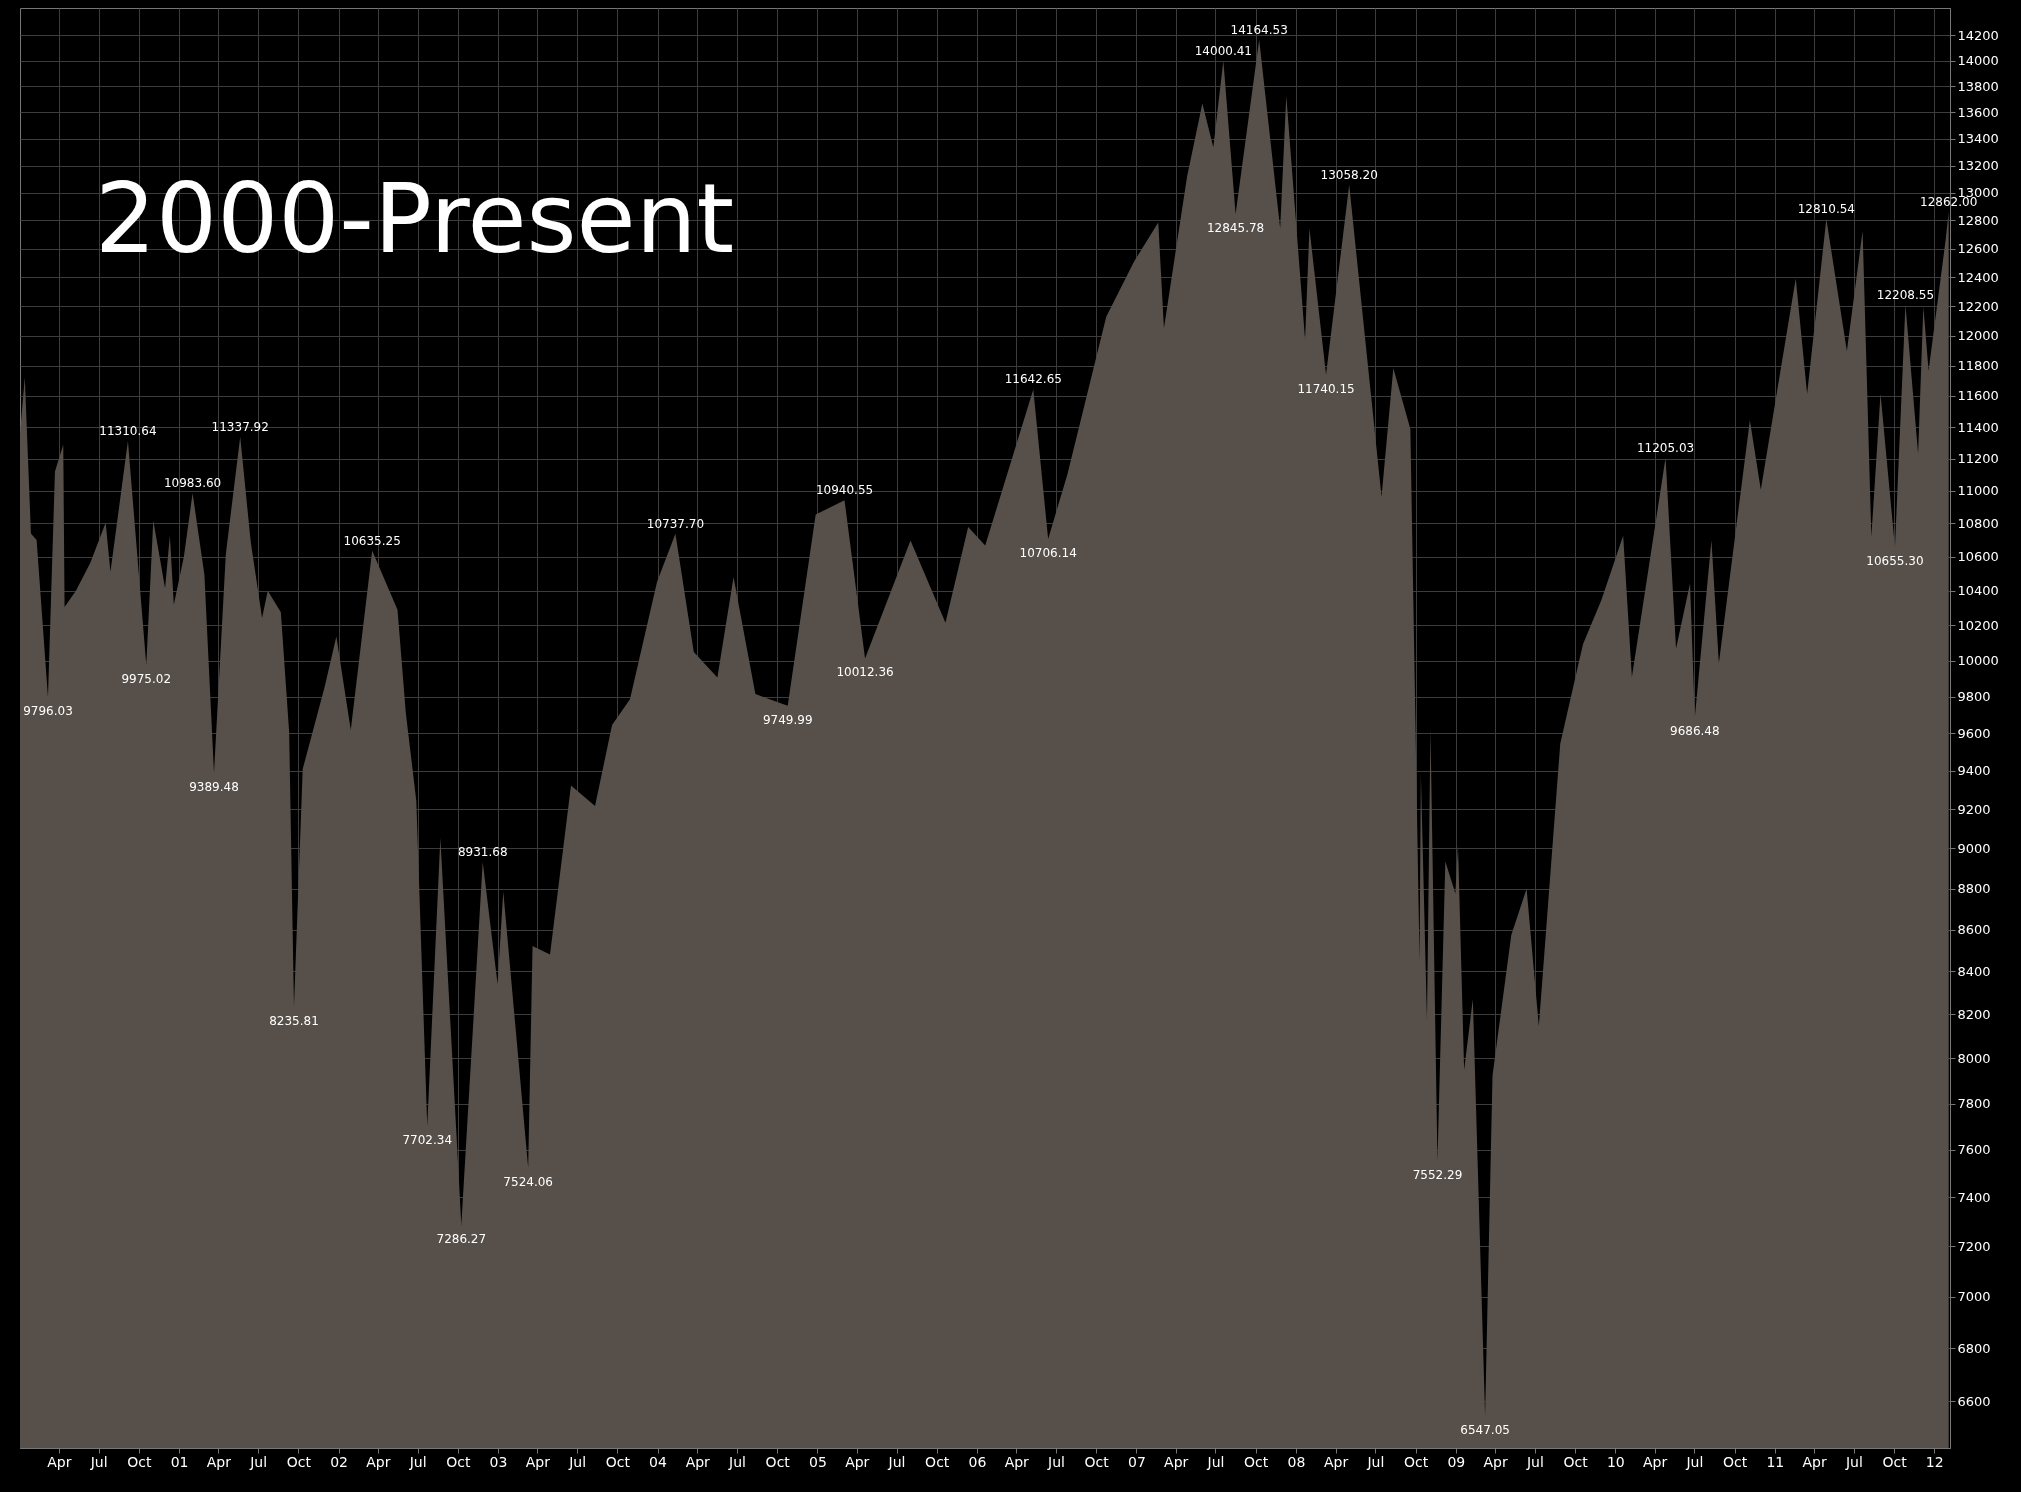 The image size is (2021, 1492). Describe the element at coordinates (528, 1181) in the screenshot. I see `annotation: 7524.06` at that location.